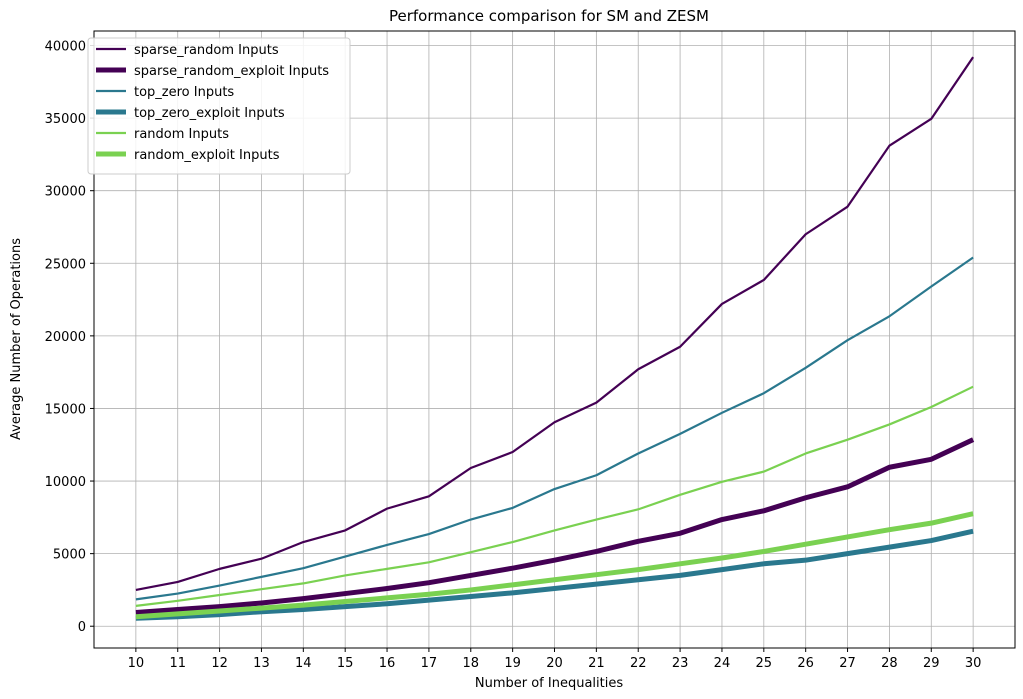 The width and height of the screenshot is (1023, 699). Describe the element at coordinates (847, 663) in the screenshot. I see `x-tick-label: 27` at that location.